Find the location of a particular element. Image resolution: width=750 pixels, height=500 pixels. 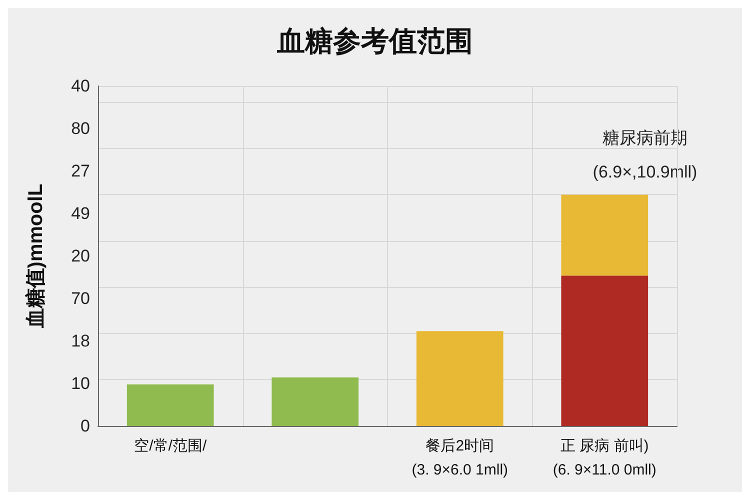

x-tick-label: 正 尿病 前叫) (6. 9×11.0 0mll) is located at coordinates (604, 458).